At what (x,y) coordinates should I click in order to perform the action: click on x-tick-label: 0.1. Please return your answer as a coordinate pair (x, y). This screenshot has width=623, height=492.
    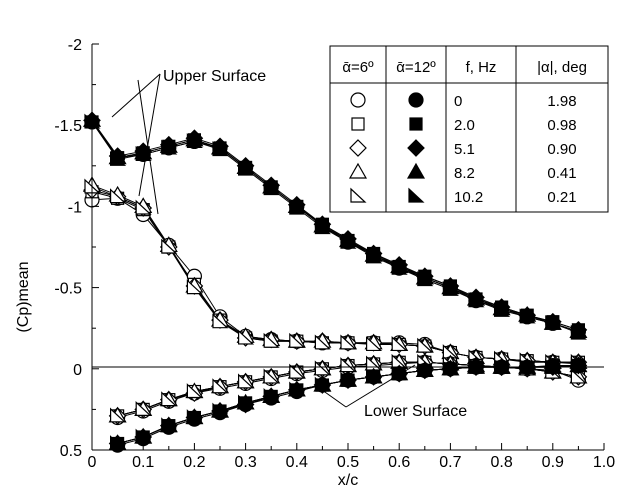
    Looking at the image, I should click on (143, 462).